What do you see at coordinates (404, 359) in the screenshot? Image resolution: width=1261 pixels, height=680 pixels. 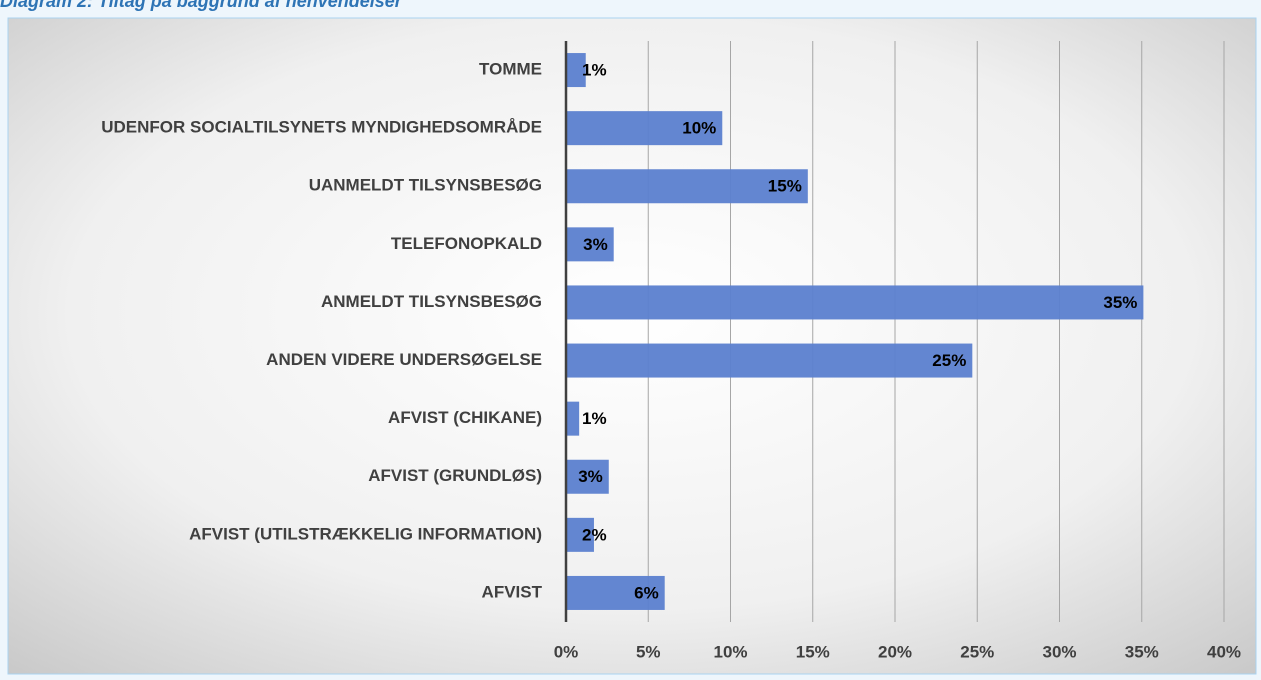 I see `y-tick-label: ANDEN VIDERE UNDERSØGELSE` at bounding box center [404, 359].